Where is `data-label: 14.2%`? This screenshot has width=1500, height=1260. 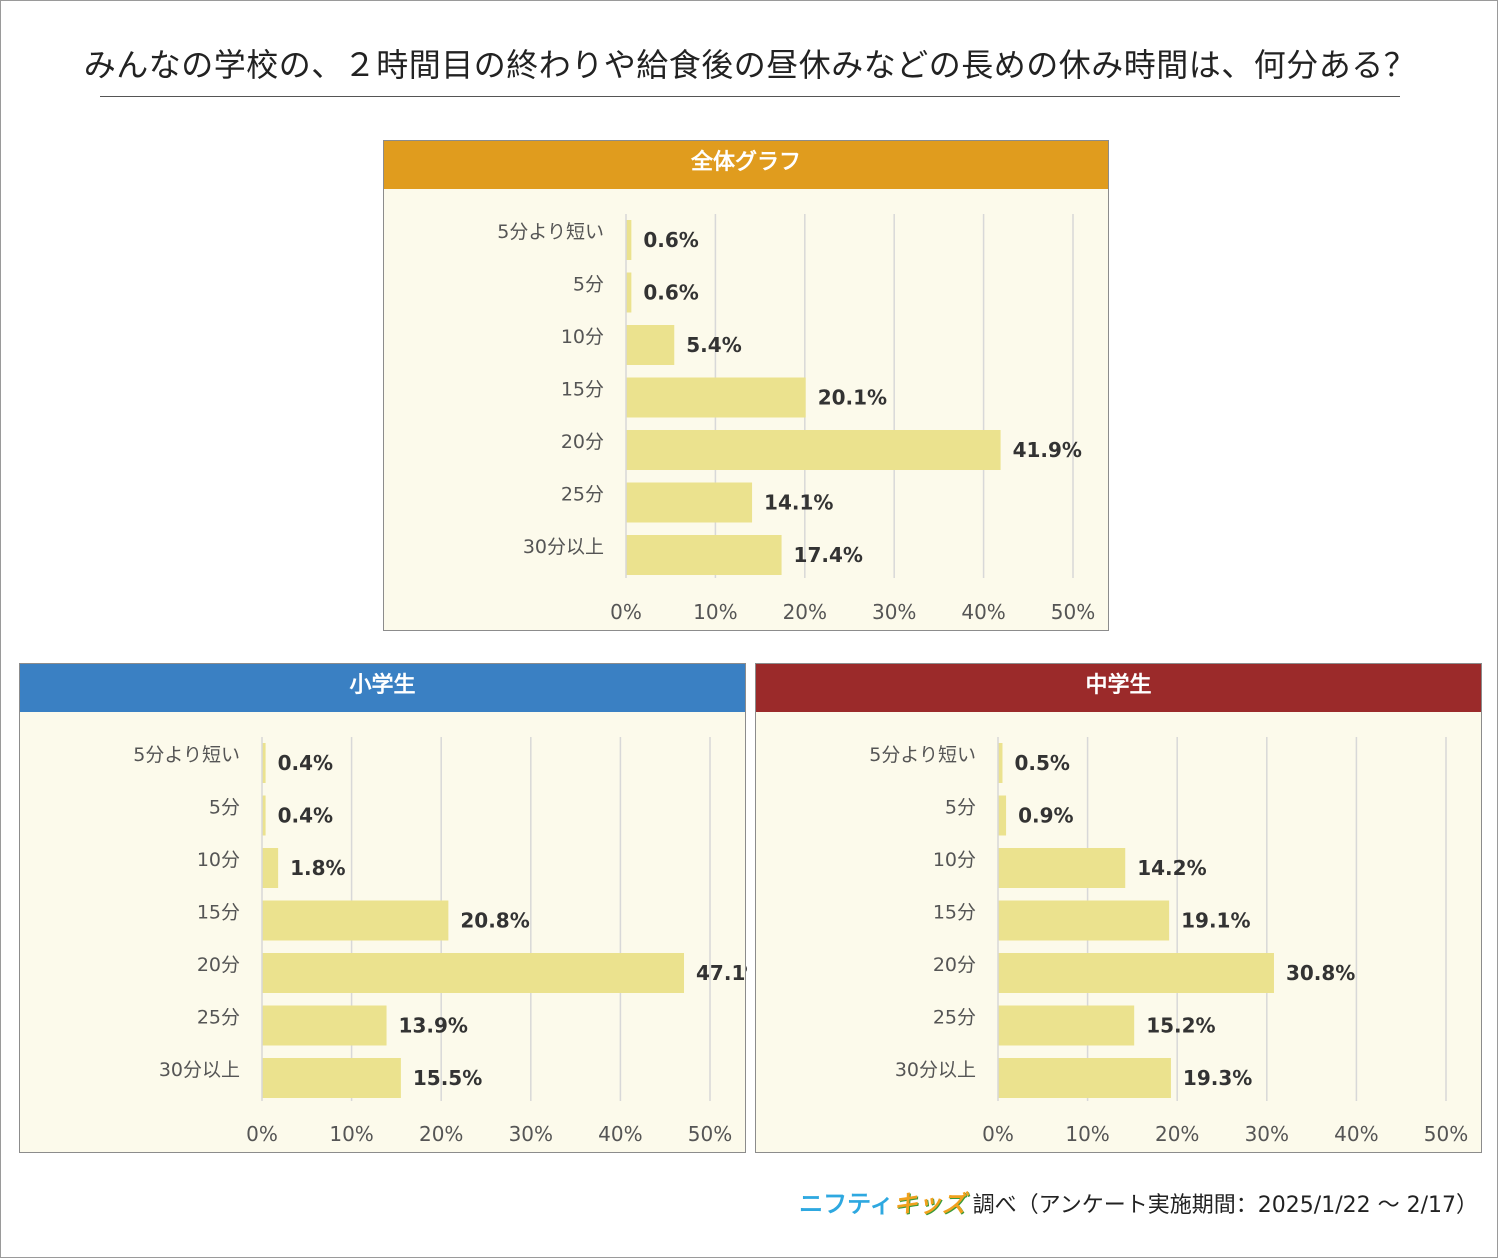 data-label: 14.2% is located at coordinates (1171, 868).